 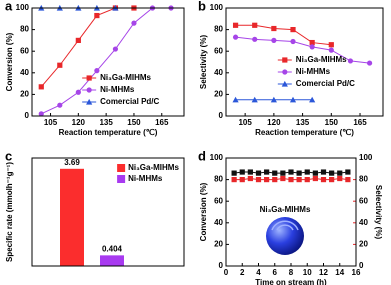 I want to click on y-axis-label: Selectivity (%), so click(x=203, y=62).